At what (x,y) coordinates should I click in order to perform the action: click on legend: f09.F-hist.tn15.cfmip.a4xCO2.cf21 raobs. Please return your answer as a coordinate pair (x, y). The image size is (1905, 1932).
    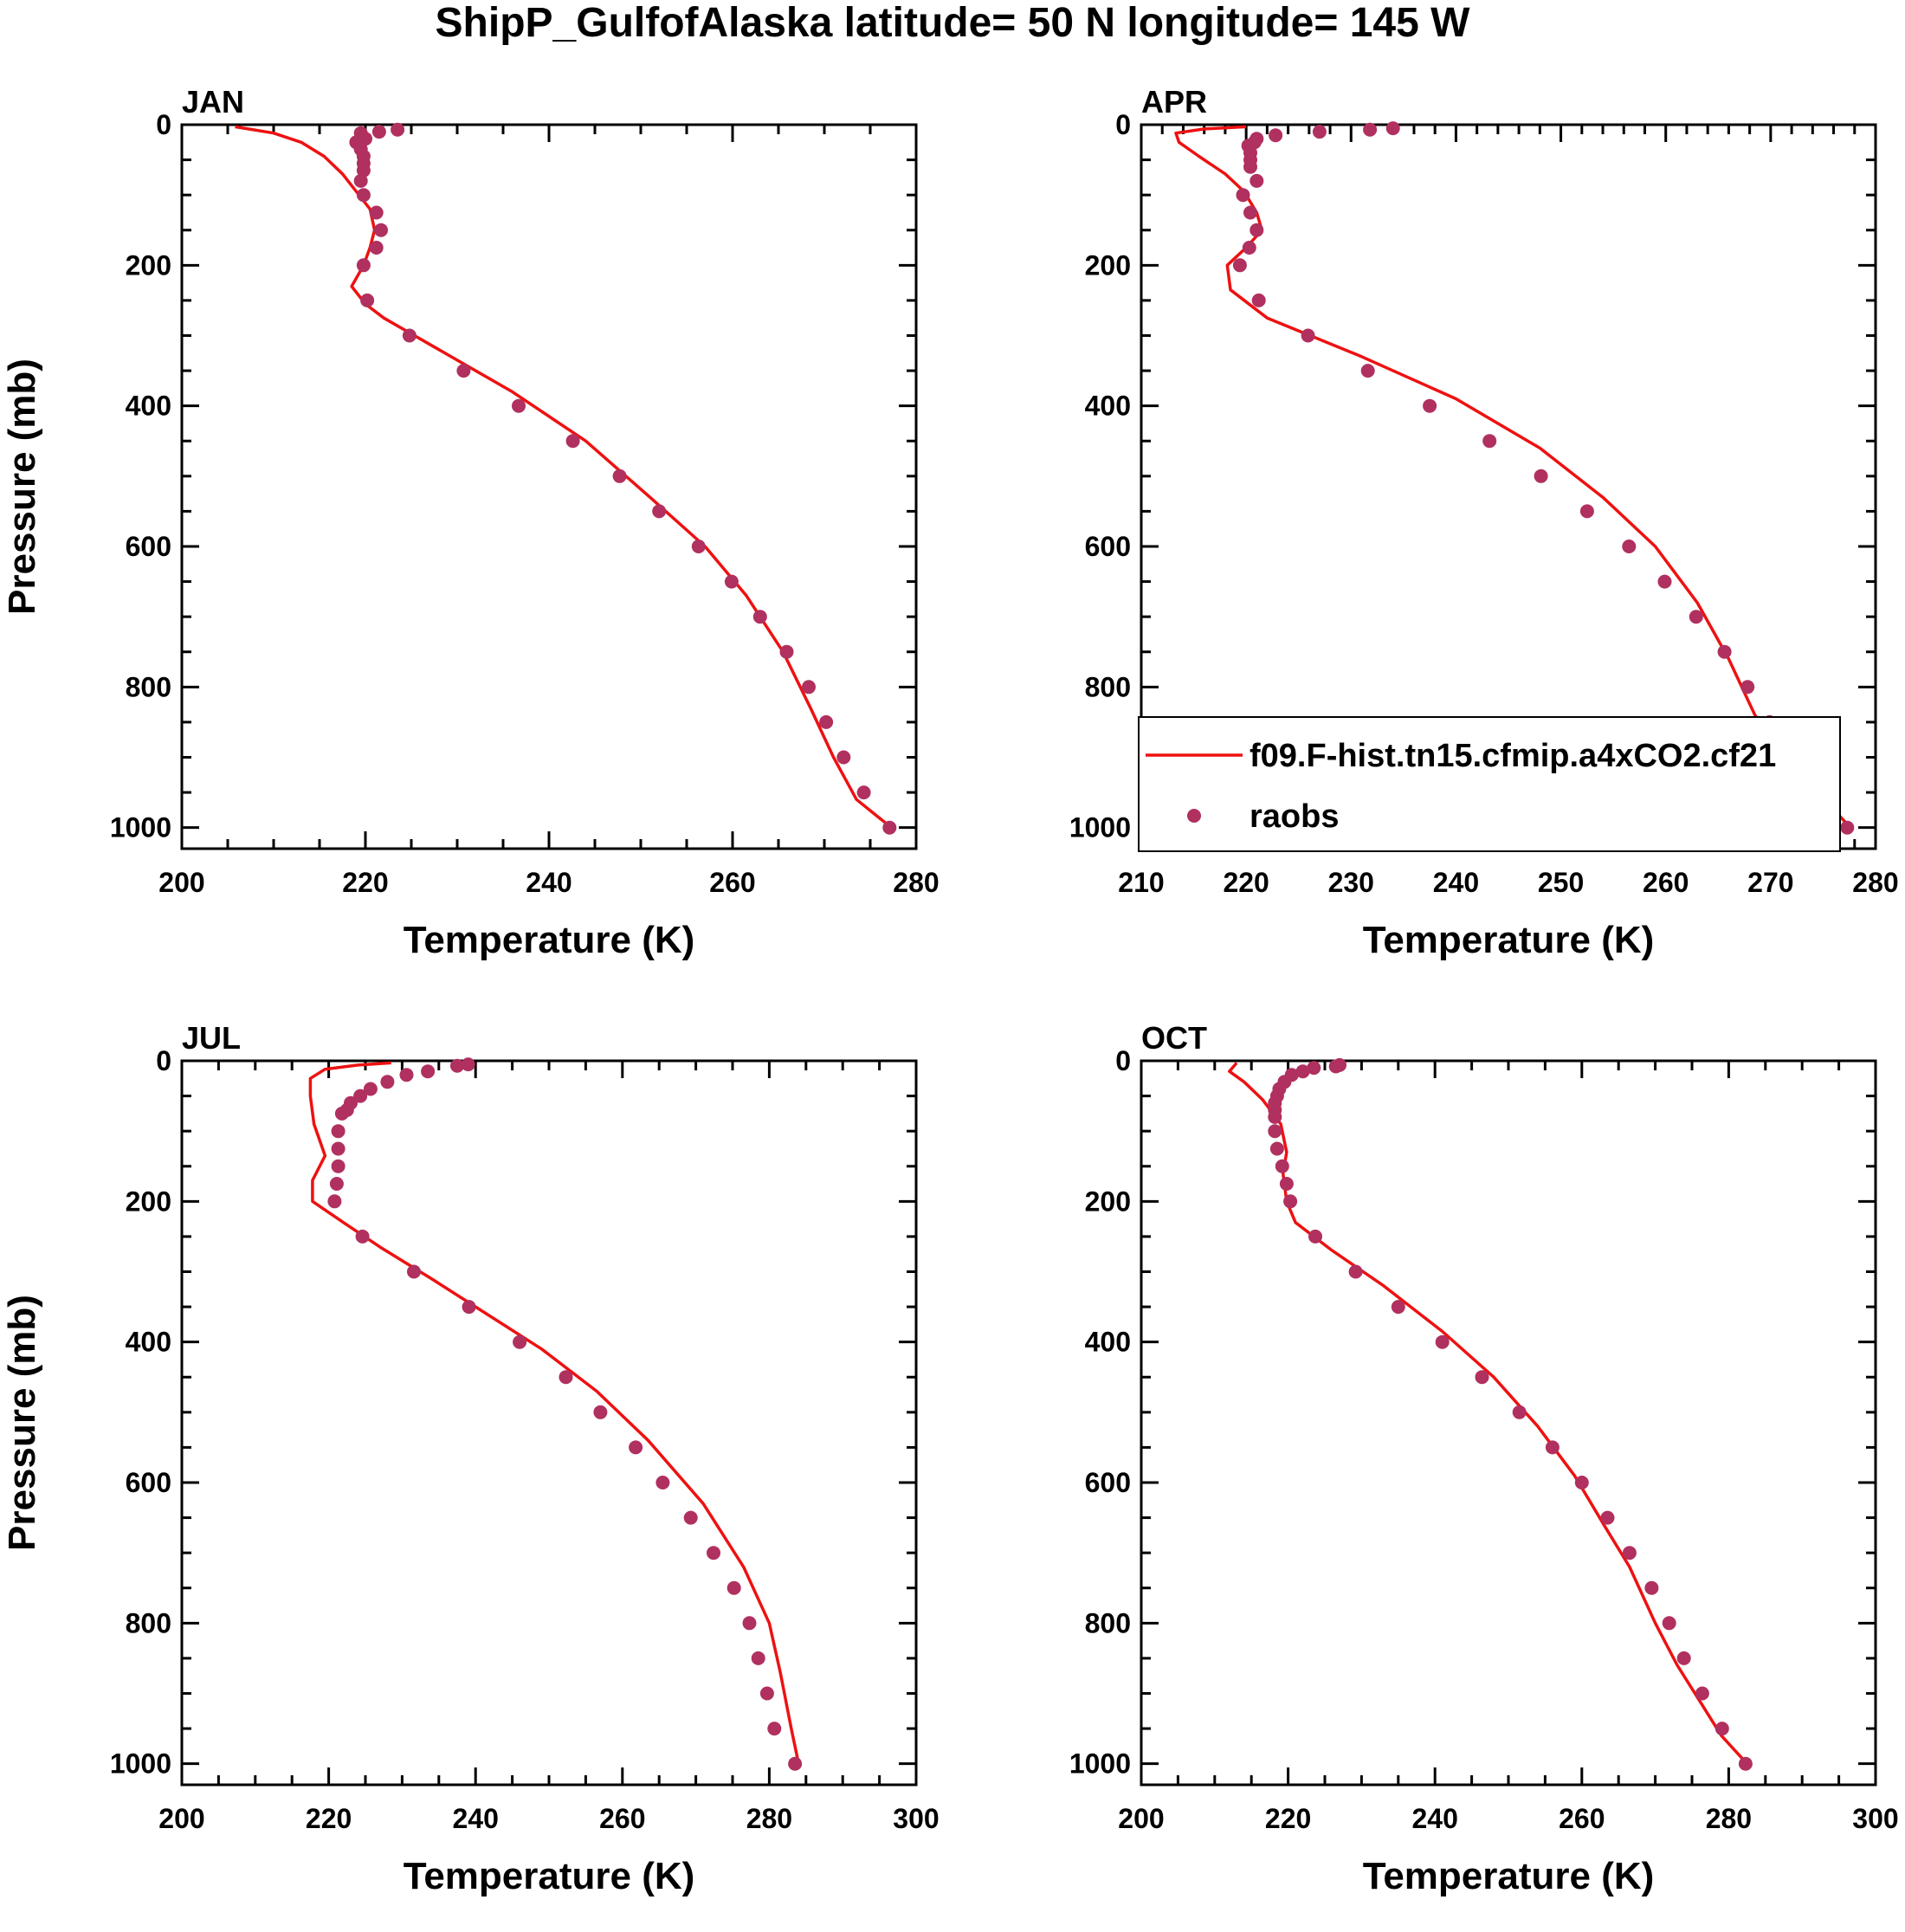
    Looking at the image, I should click on (1490, 784).